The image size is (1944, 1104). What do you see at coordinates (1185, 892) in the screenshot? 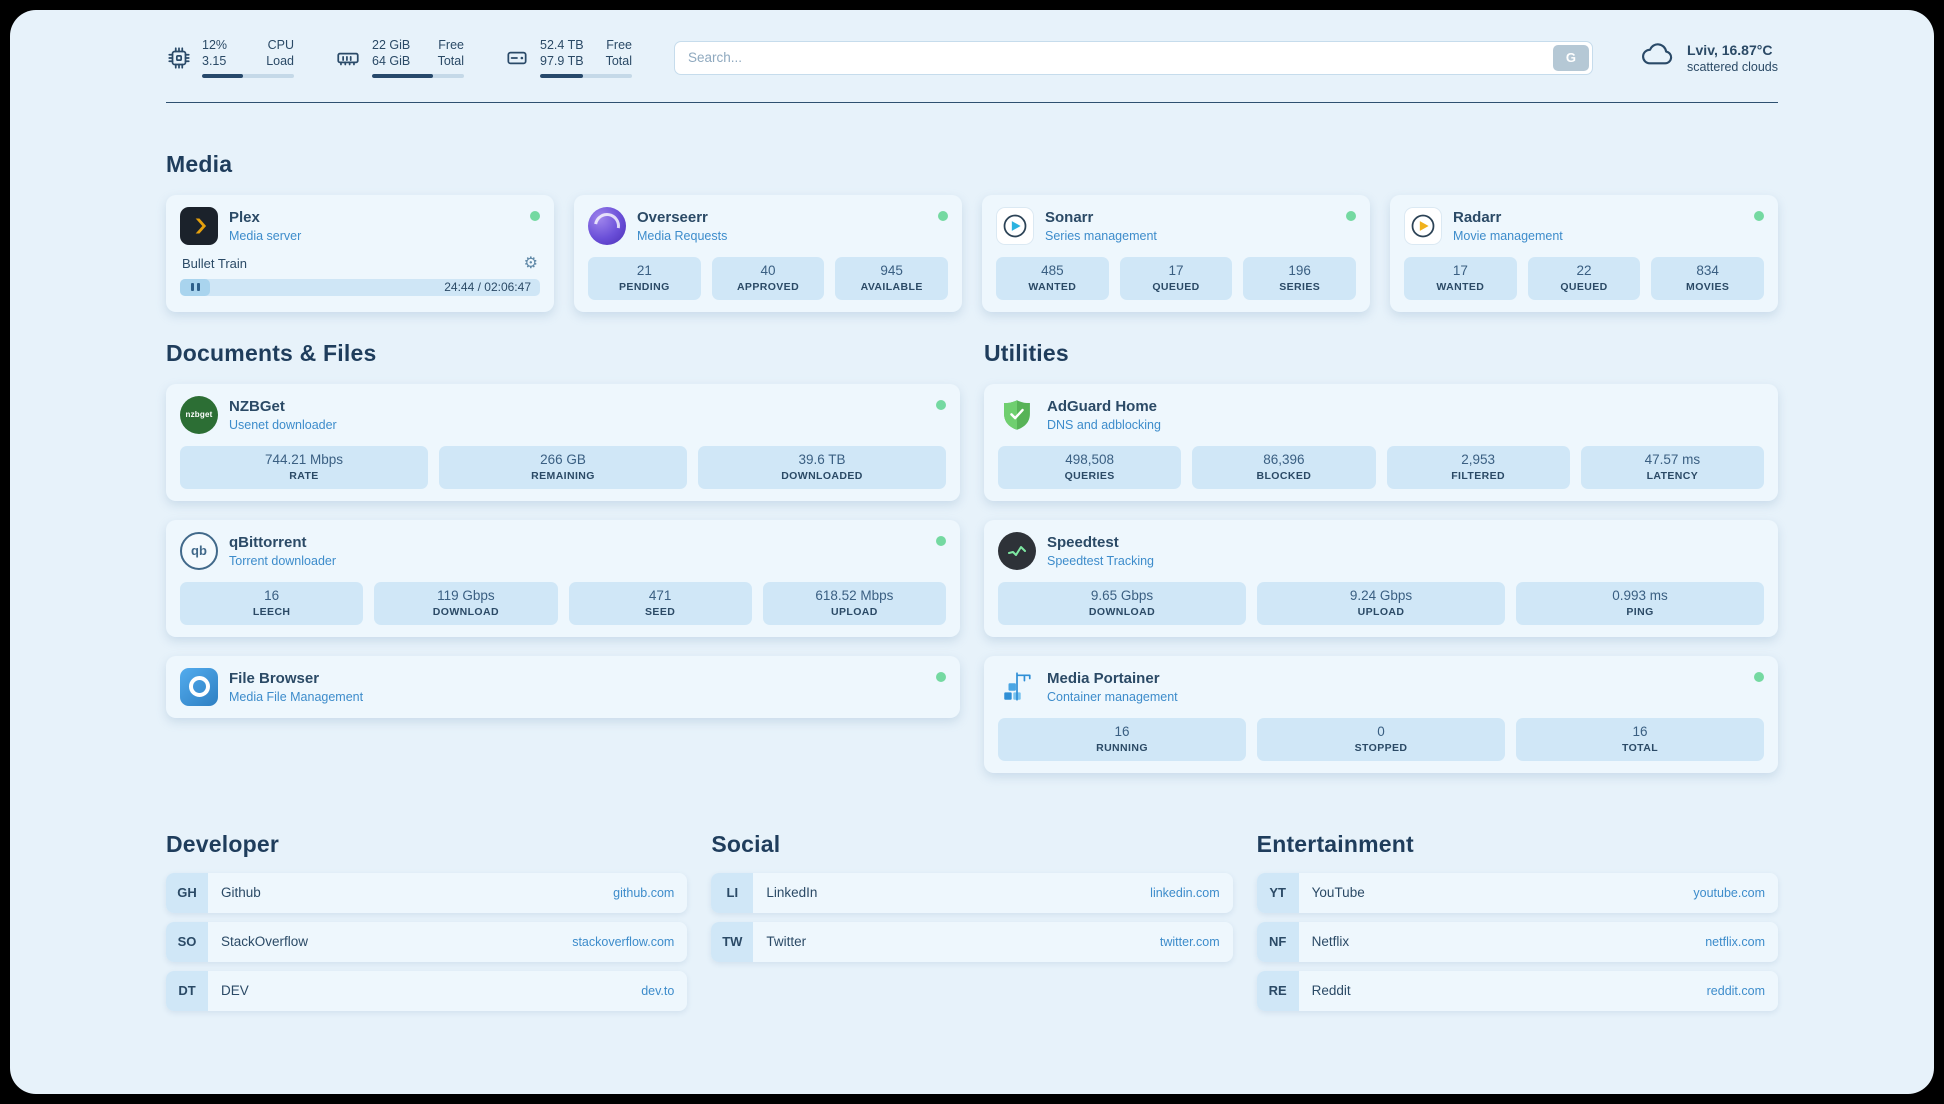
I see `bookmark-url: linkedin.com` at bounding box center [1185, 892].